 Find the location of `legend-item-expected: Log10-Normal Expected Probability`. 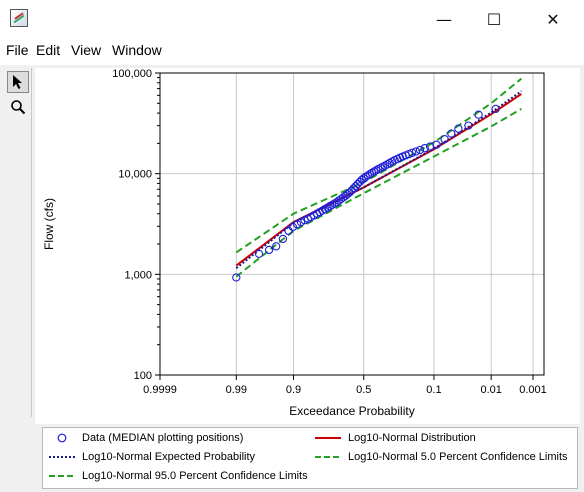

legend-item-expected: Log10-Normal Expected Probability is located at coordinates (151, 457).